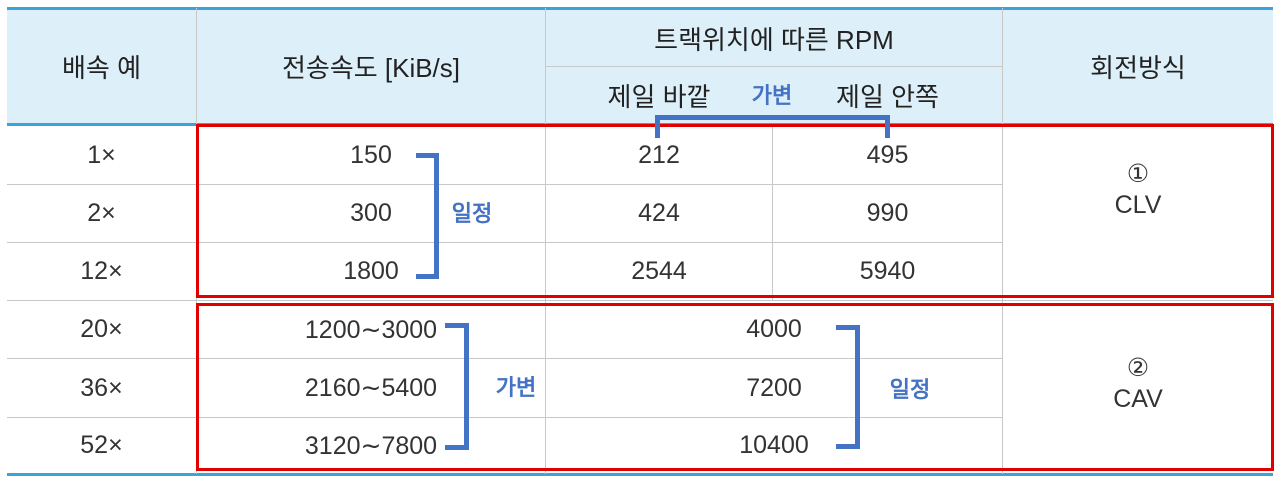  I want to click on rate-cell: 1800, so click(371, 271).